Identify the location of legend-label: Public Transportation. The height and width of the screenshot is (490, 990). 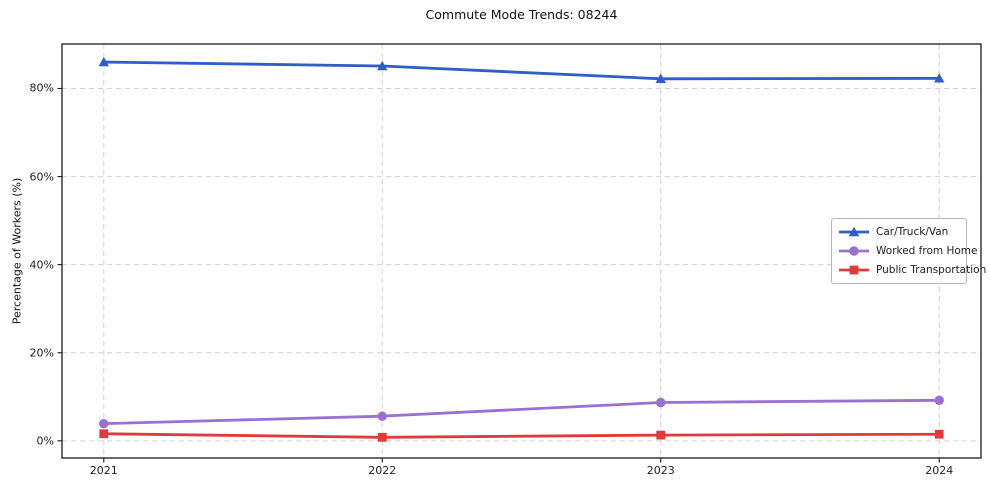
(931, 269).